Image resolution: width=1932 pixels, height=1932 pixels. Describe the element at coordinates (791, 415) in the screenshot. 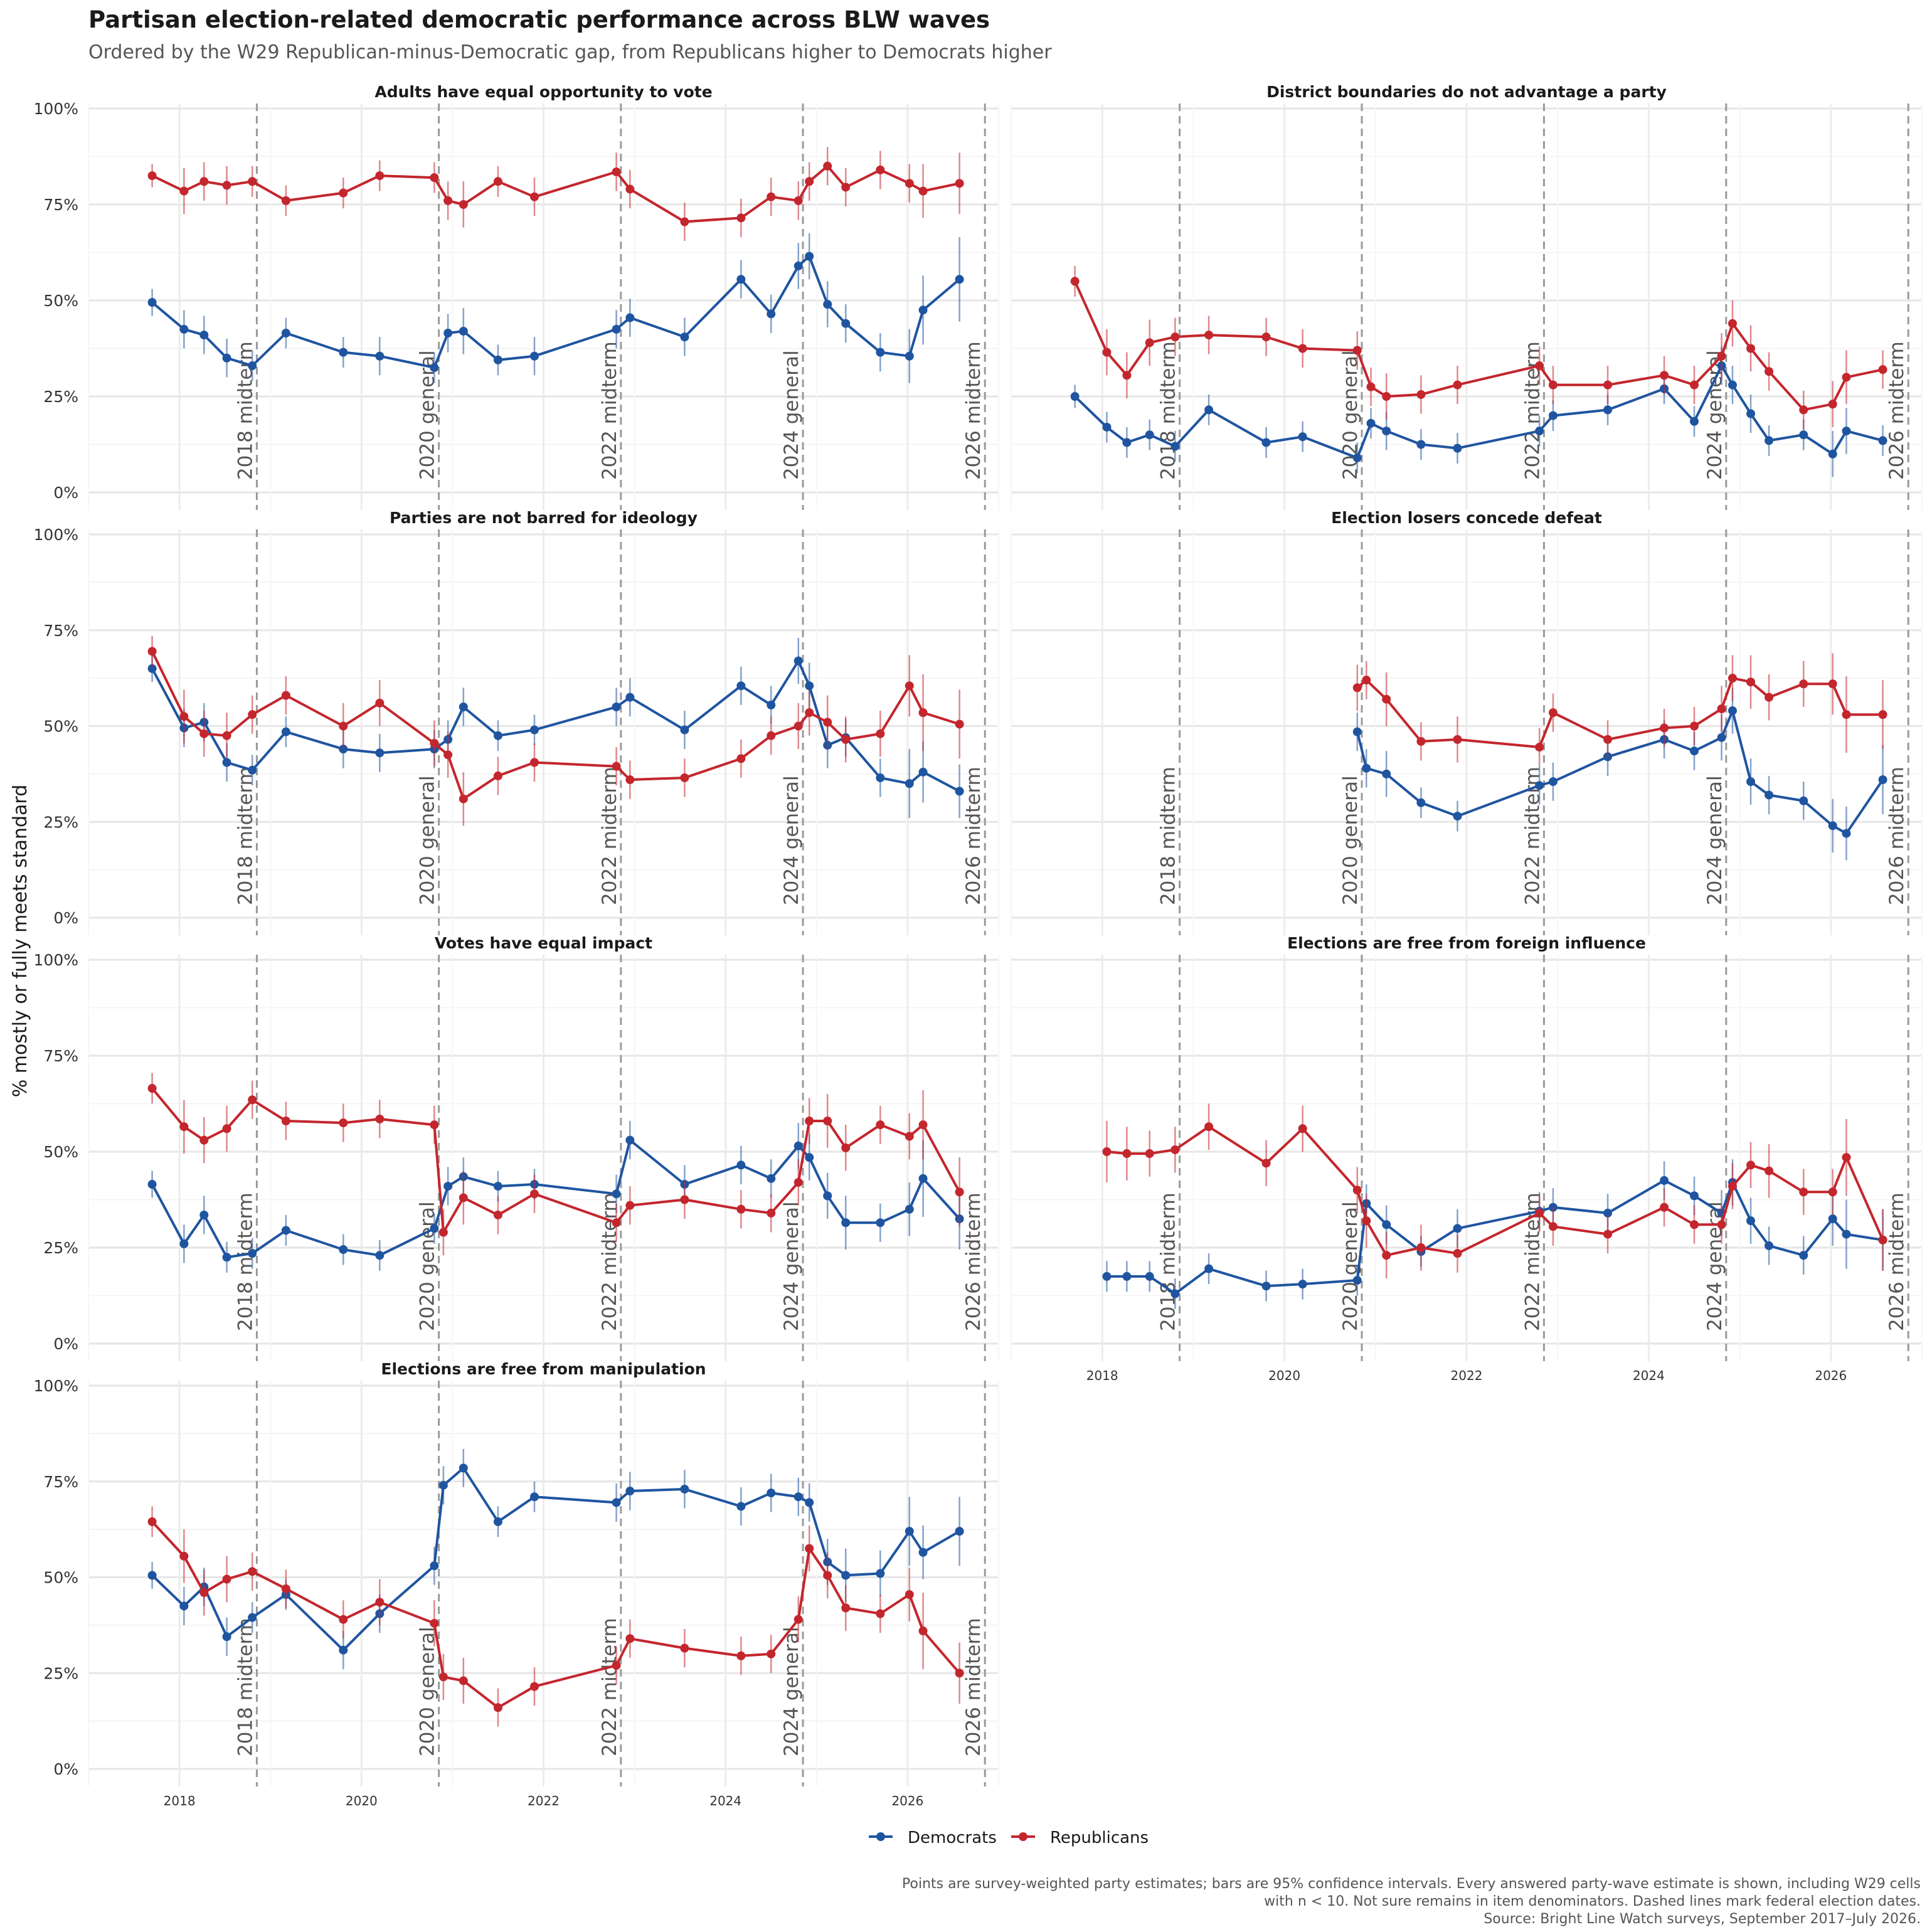

I see `election-vline-label: 2024 general` at that location.